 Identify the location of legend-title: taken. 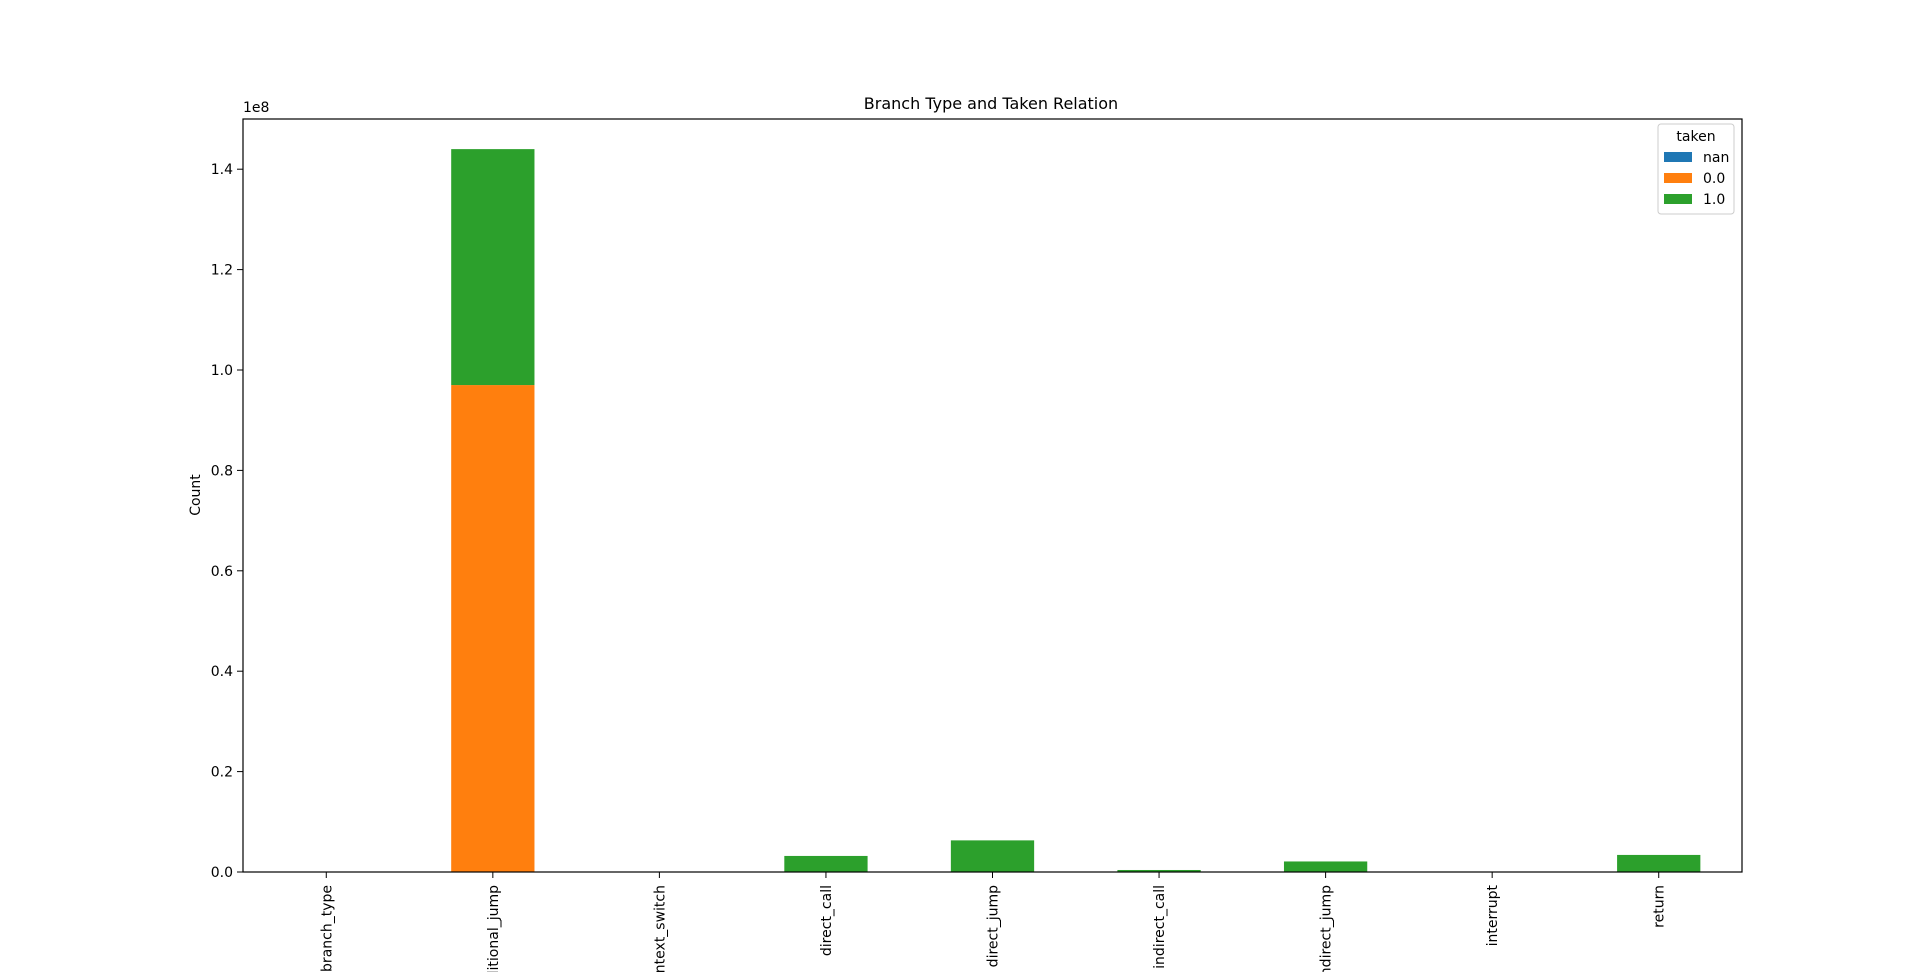
(1695, 137).